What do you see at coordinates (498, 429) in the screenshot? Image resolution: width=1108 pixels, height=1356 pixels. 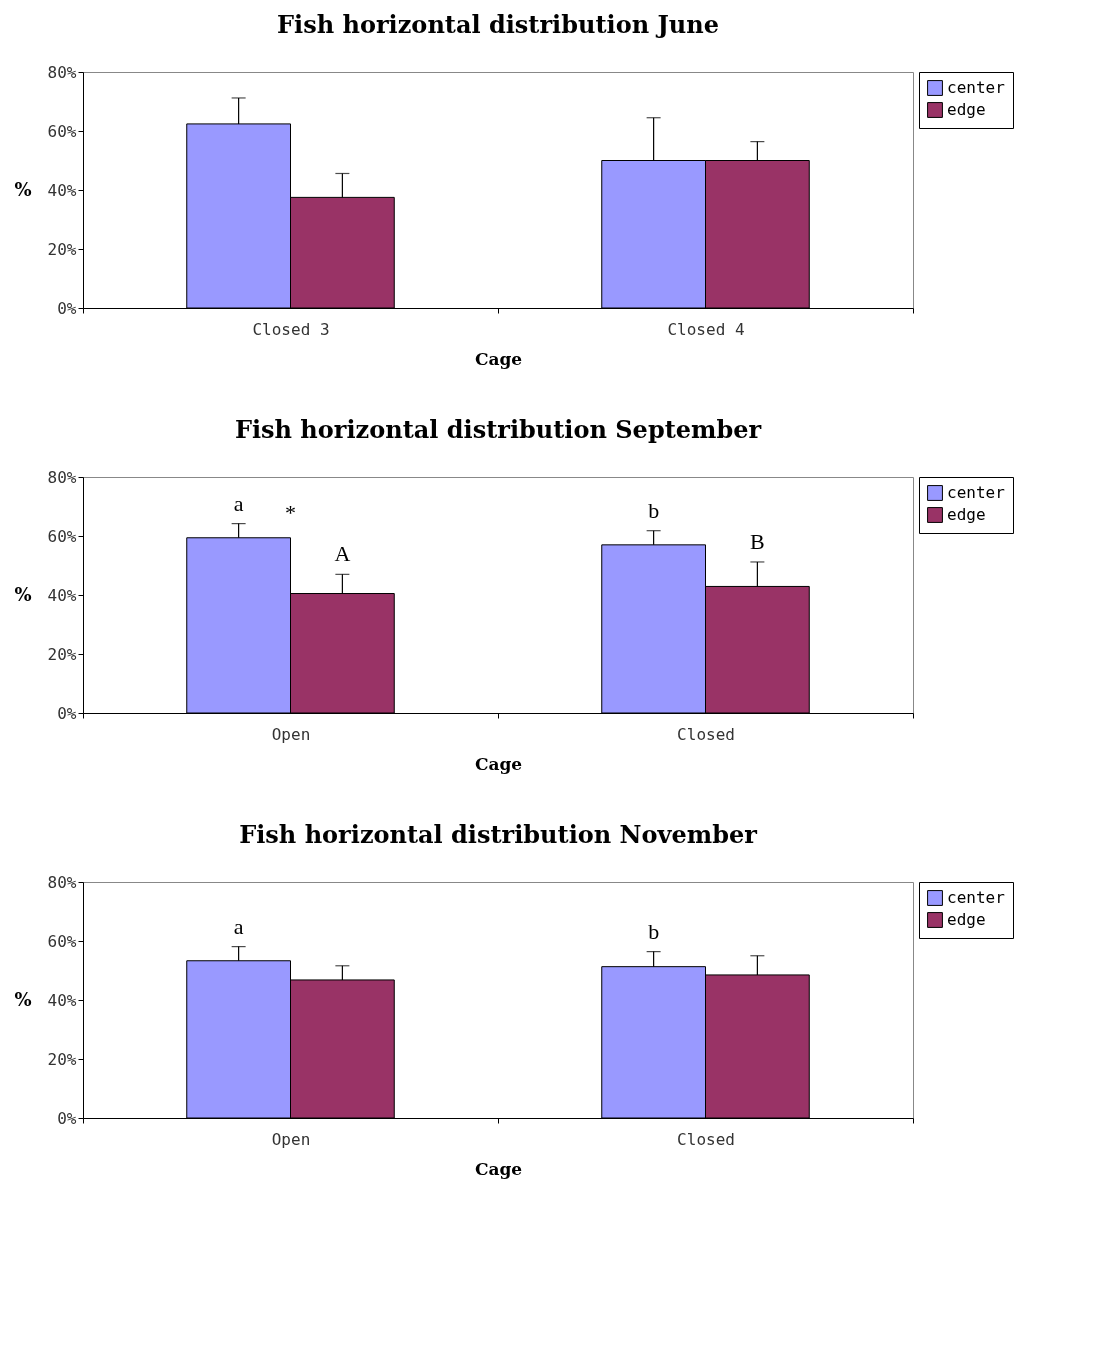 I see `chart-title: Fish horizontal distribution September` at bounding box center [498, 429].